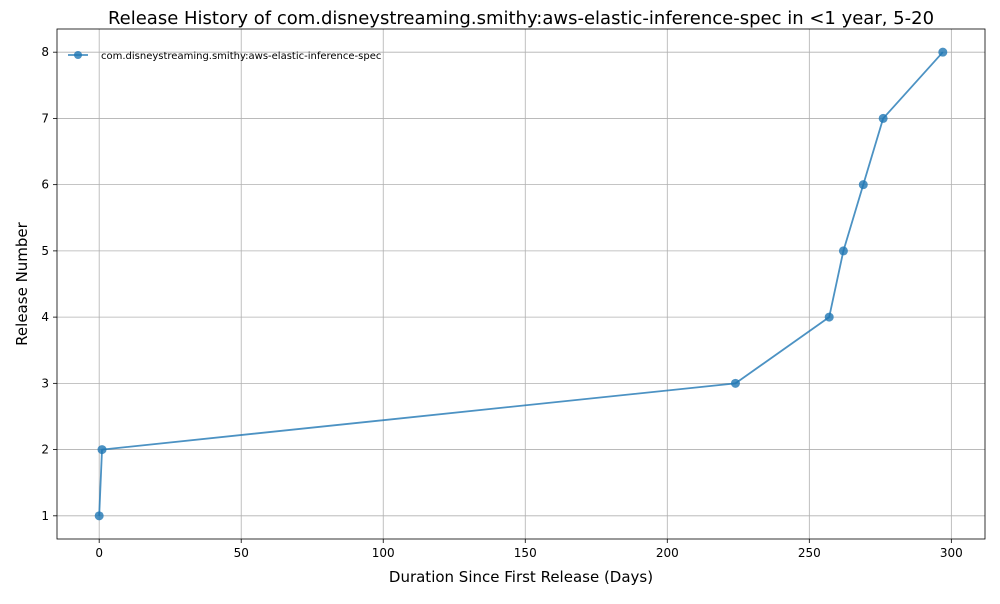 The width and height of the screenshot is (1000, 604). I want to click on y-tick-label: 8, so click(45, 52).